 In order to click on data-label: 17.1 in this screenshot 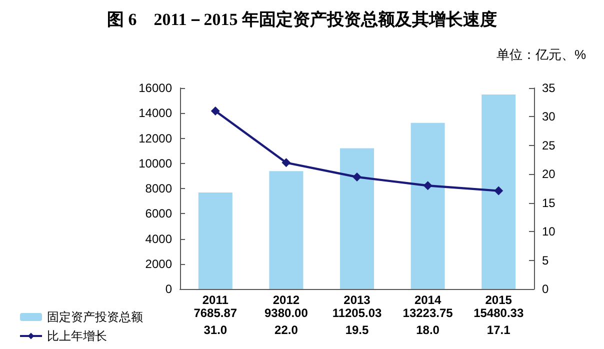, I will do `click(498, 330)`.